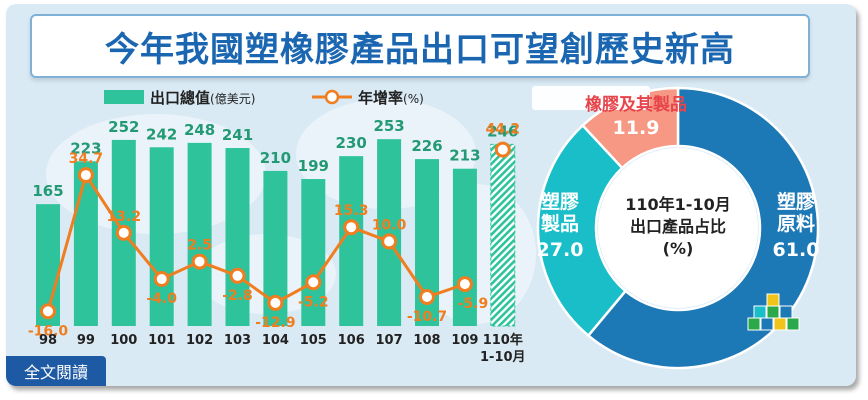 Image resolution: width=868 pixels, height=400 pixels. Describe the element at coordinates (313, 340) in the screenshot. I see `x-tick-label-7: 105` at that location.